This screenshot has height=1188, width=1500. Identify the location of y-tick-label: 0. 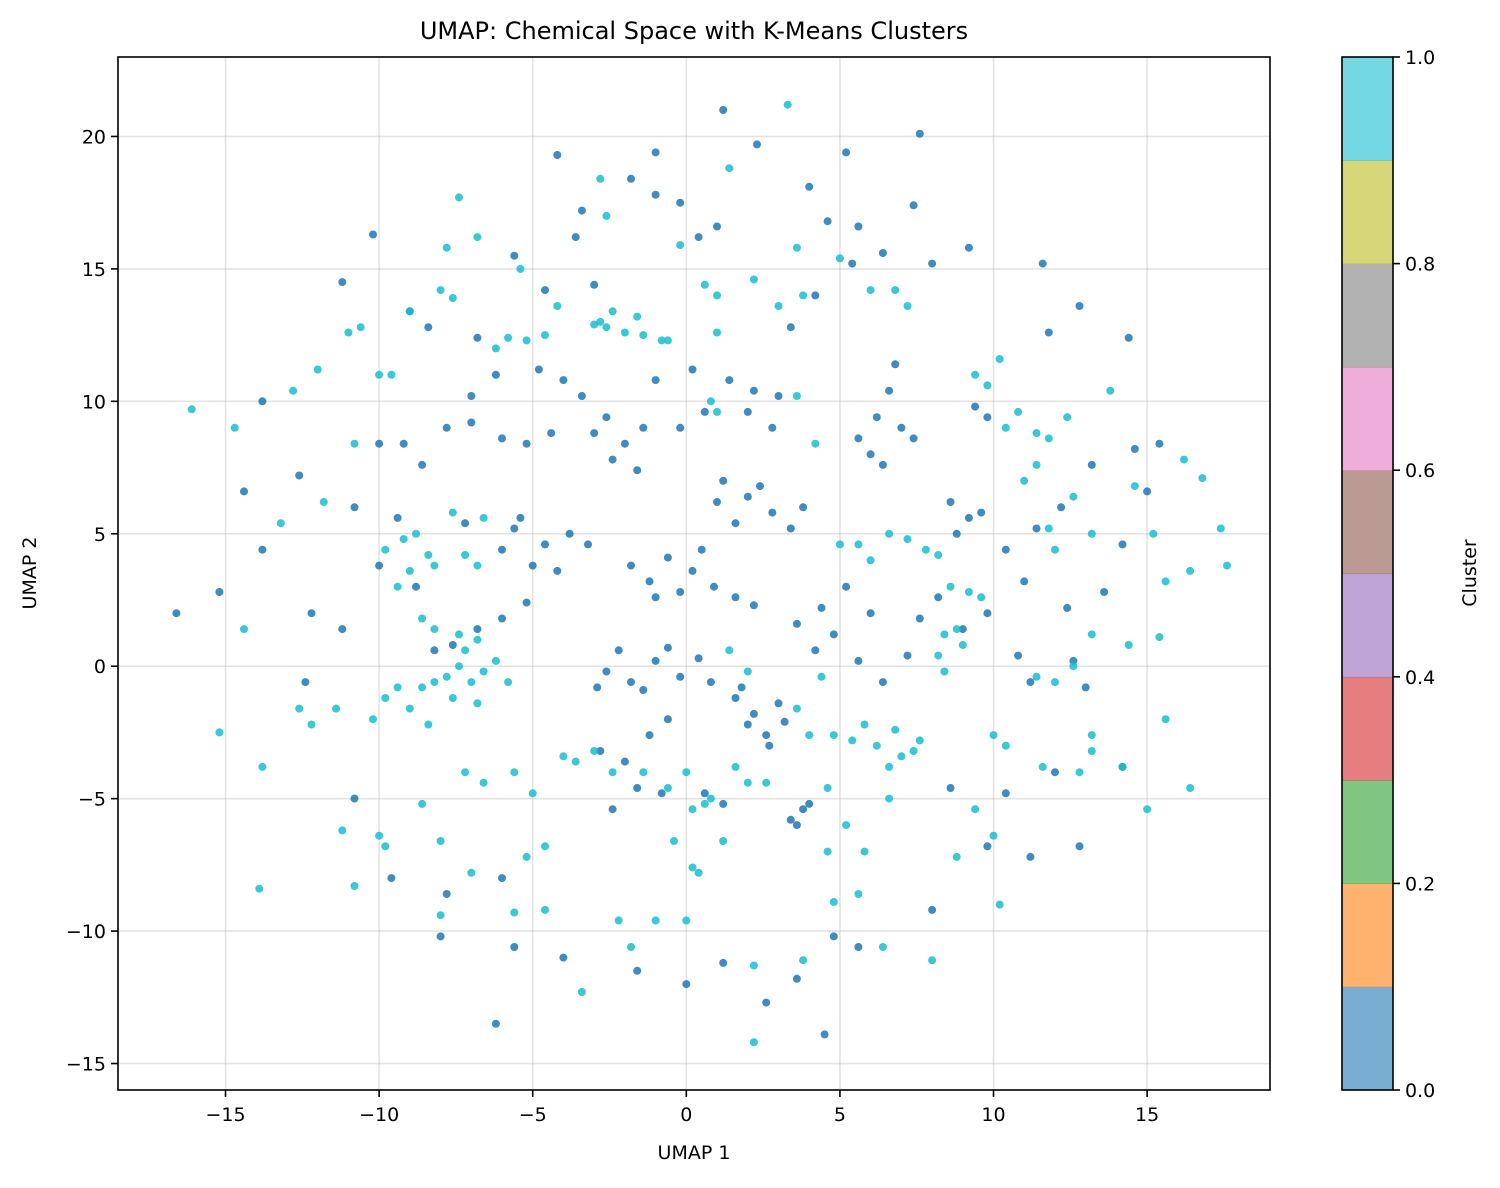
(100, 667).